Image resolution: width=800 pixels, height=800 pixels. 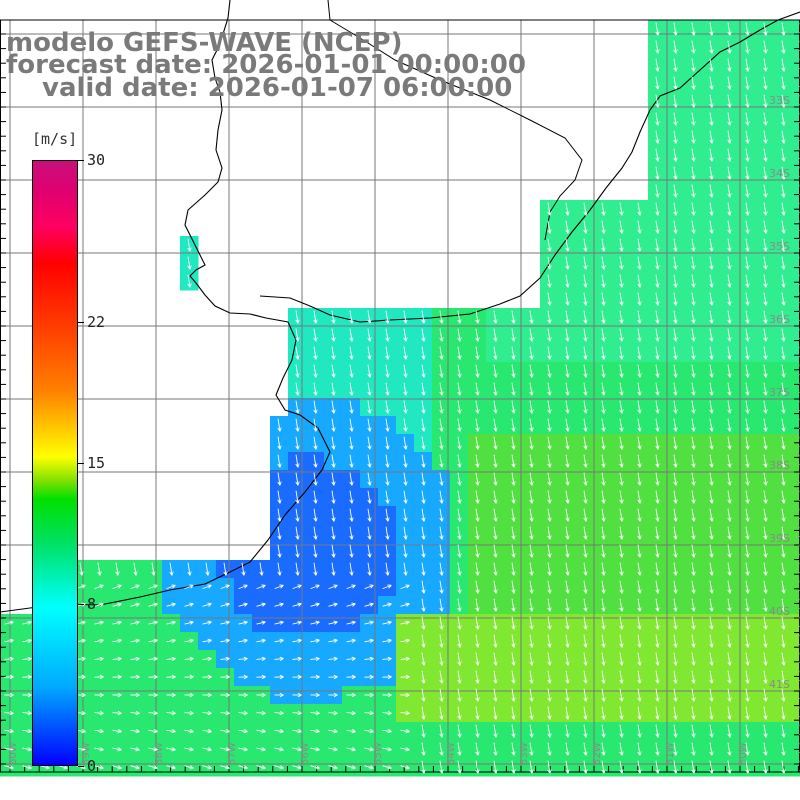 I want to click on longitude-label: 56W, so click(x=305, y=753).